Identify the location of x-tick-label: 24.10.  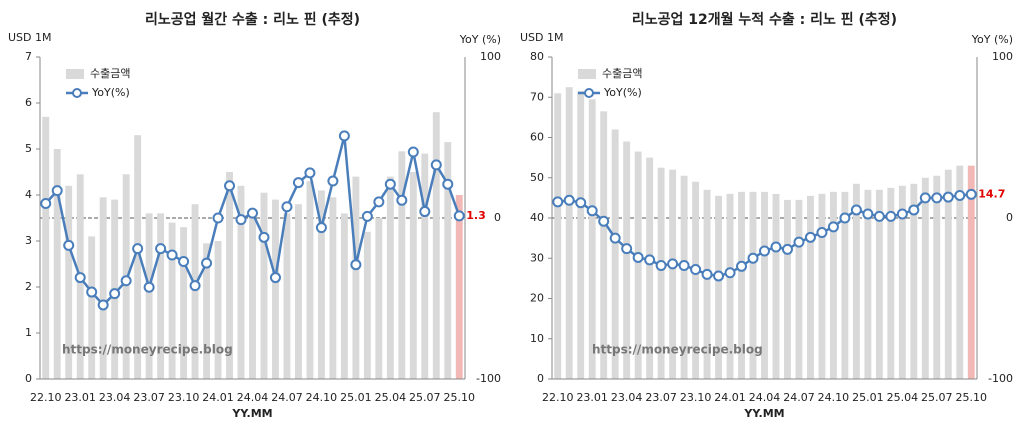
(322, 397).